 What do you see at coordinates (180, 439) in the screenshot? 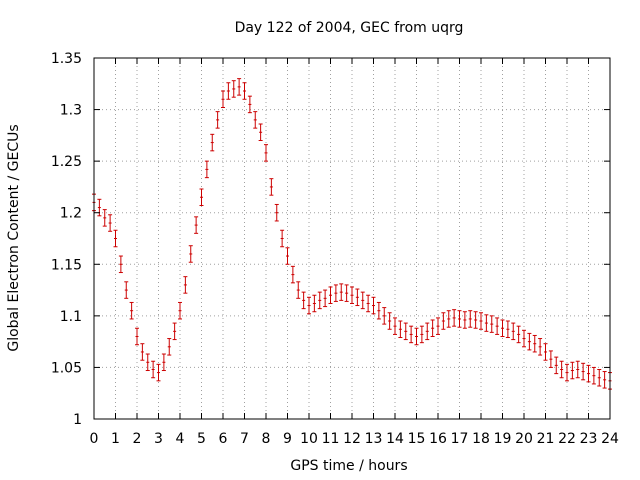
I see `x-tick-label: 4` at bounding box center [180, 439].